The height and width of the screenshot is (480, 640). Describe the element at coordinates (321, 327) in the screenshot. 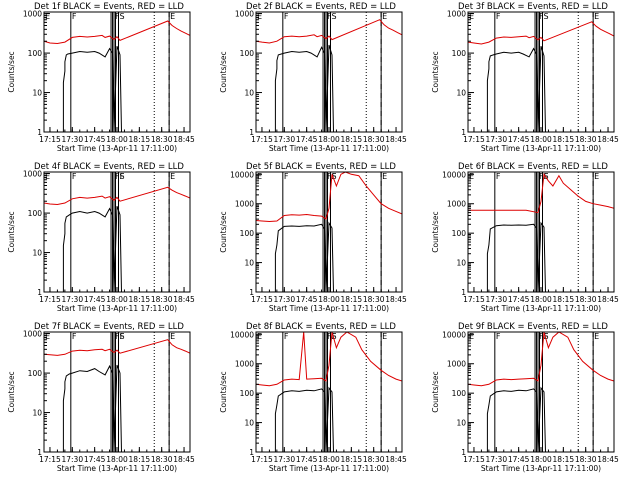

I see `chart-title: Det 8f BLACK = Events, RED = LLD` at that location.